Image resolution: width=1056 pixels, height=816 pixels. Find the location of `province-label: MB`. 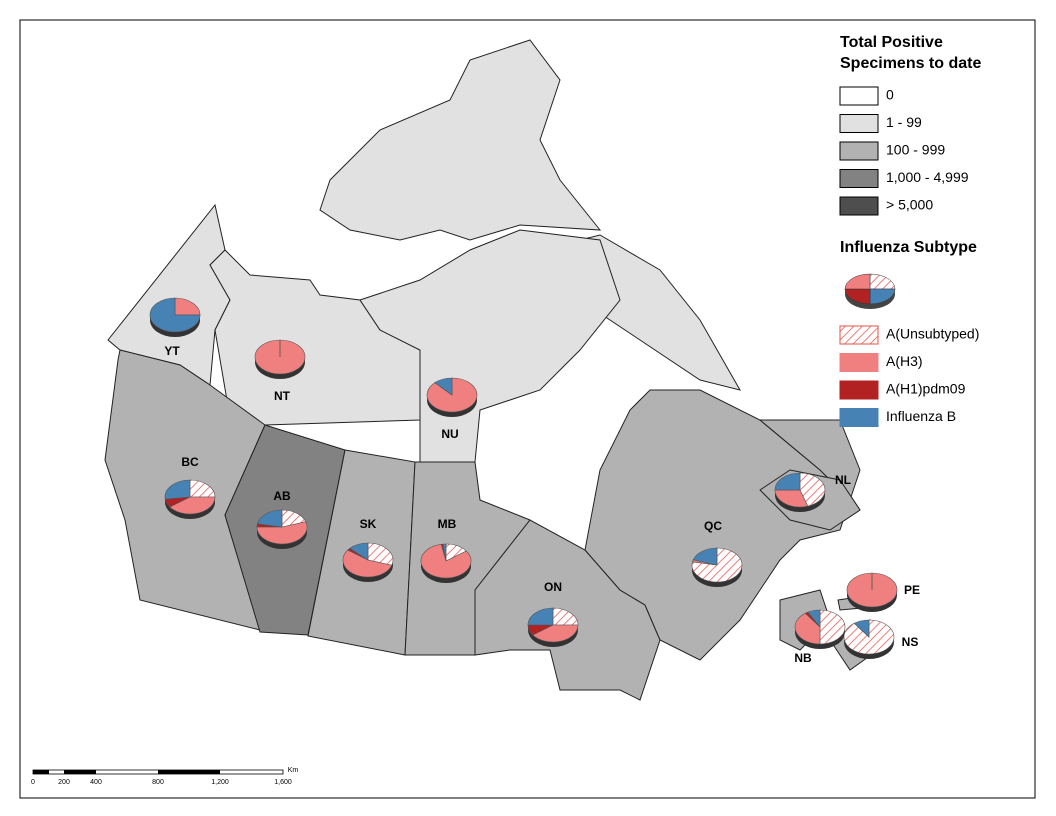

province-label: MB is located at coordinates (447, 524).